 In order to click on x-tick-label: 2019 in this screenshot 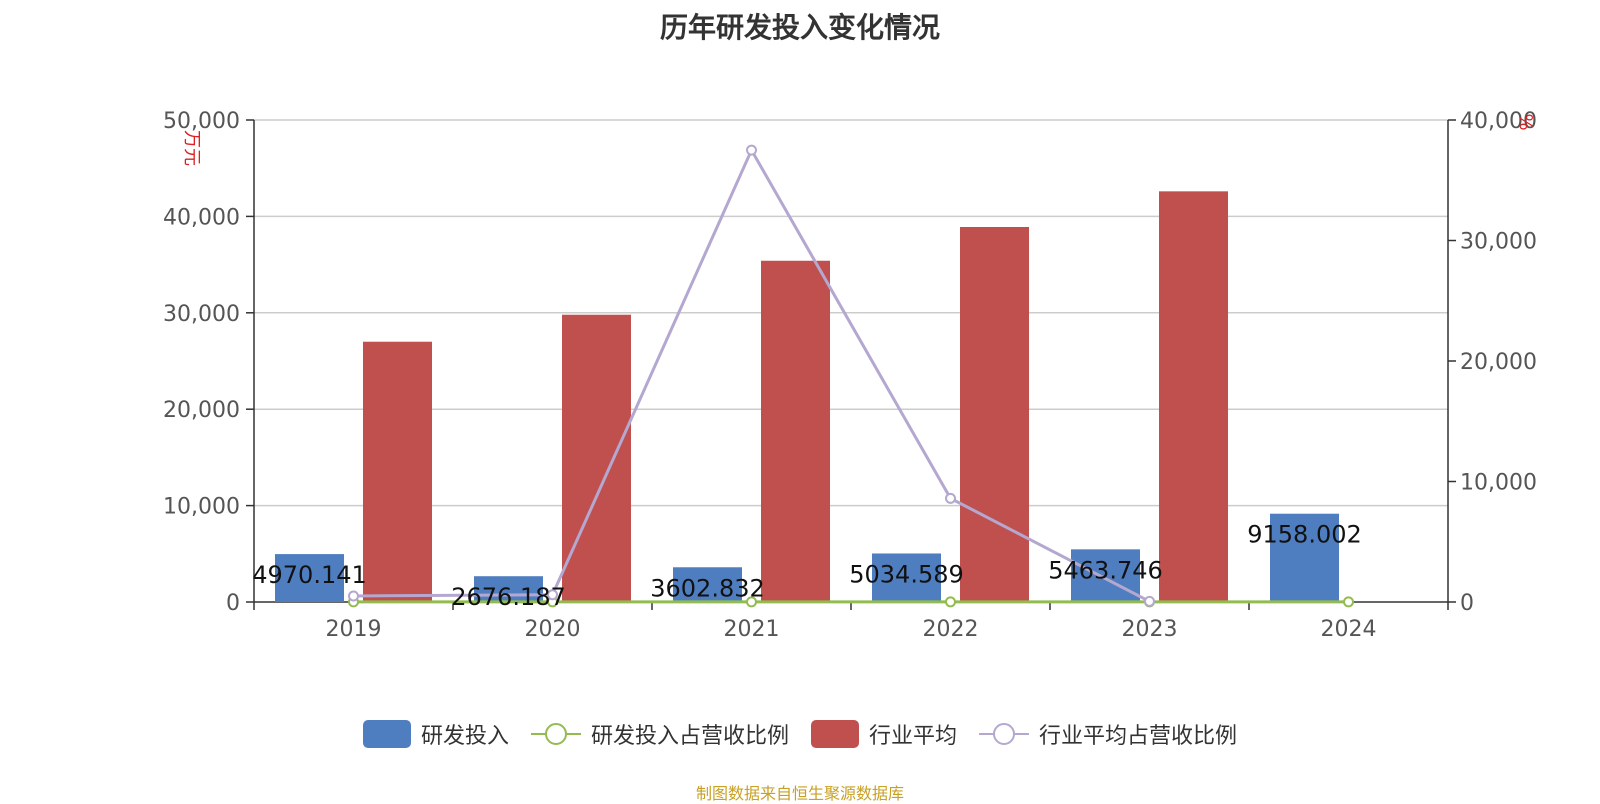, I will do `click(354, 629)`.